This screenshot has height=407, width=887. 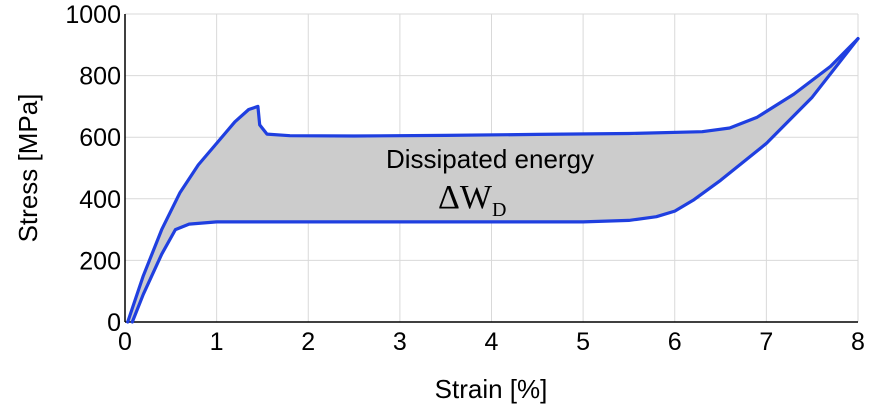 What do you see at coordinates (100, 77) in the screenshot?
I see `y-tick-label: 800` at bounding box center [100, 77].